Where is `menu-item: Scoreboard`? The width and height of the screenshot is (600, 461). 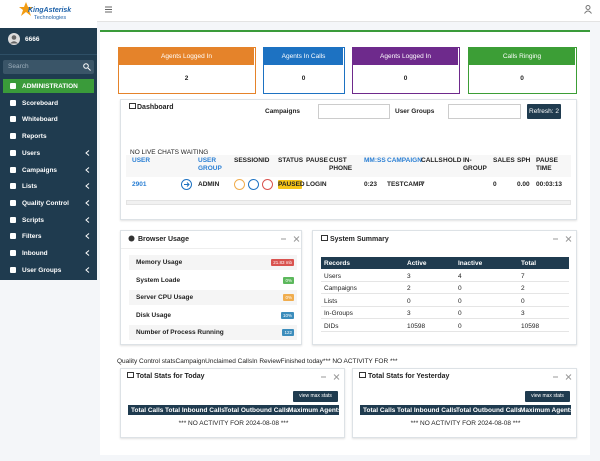
menu-item: Scoreboard is located at coordinates (48, 103).